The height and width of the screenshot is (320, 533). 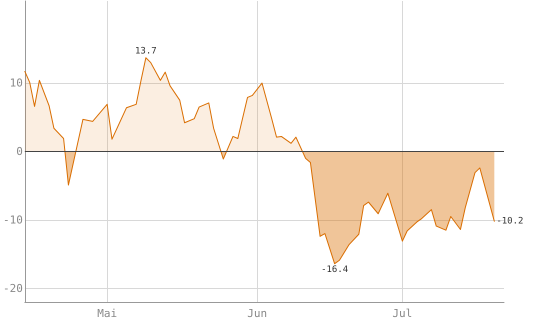 I want to click on data-label: -10.2, so click(x=510, y=221).